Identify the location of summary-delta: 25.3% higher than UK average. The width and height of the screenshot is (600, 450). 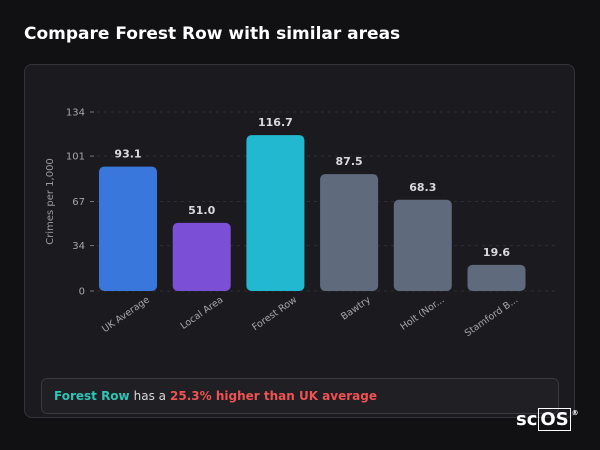
(273, 396).